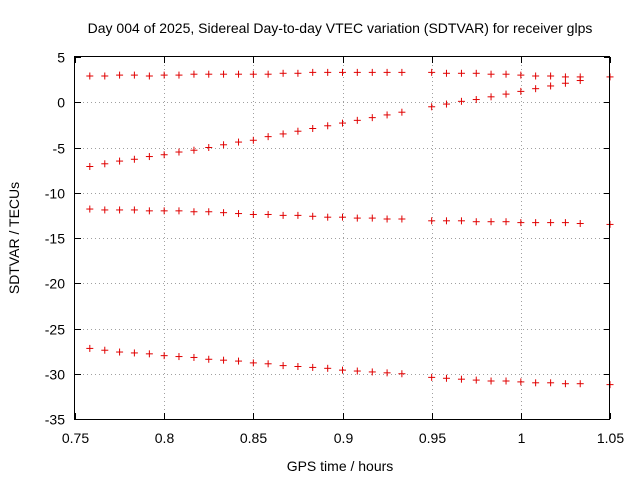 Image resolution: width=640 pixels, height=480 pixels. Describe the element at coordinates (75, 438) in the screenshot. I see `x-tick-label: 0.75` at that location.